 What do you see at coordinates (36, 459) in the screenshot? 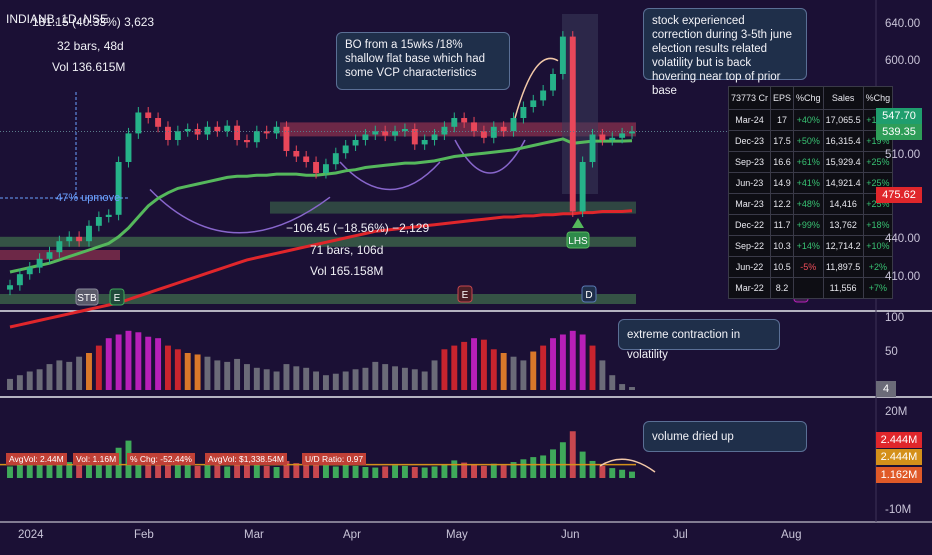
I see `ind-avgvol: AvgVol: 2.44M` at bounding box center [36, 459].